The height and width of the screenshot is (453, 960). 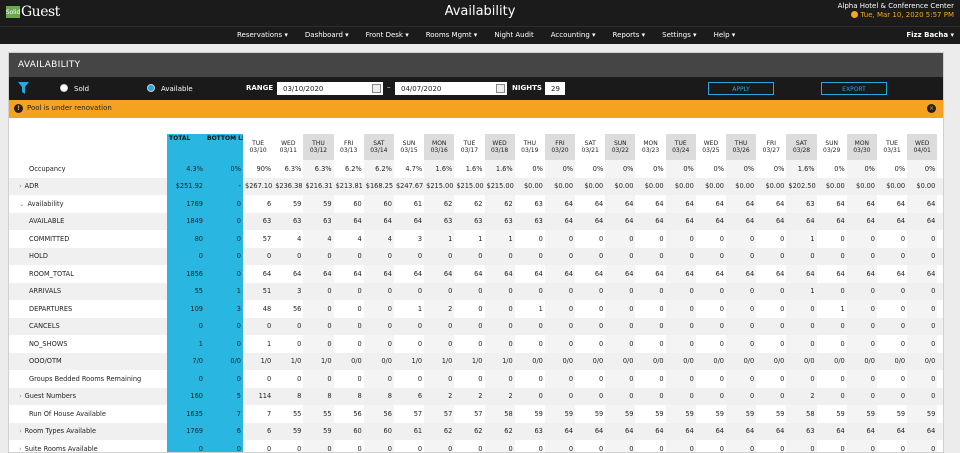 What do you see at coordinates (262, 35) in the screenshot?
I see `nav-item-reservations: Reservations ▾` at bounding box center [262, 35].